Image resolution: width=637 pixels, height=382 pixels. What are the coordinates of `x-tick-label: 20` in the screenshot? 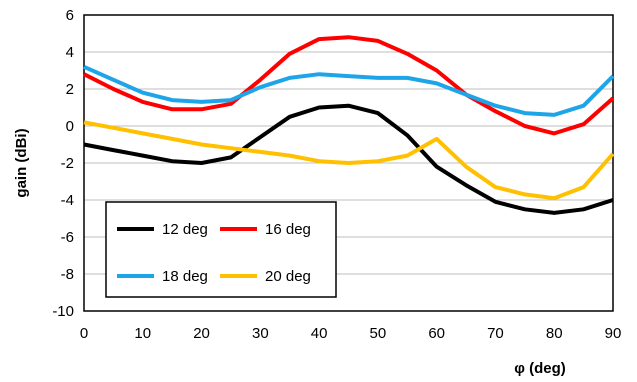 It's located at (201, 333).